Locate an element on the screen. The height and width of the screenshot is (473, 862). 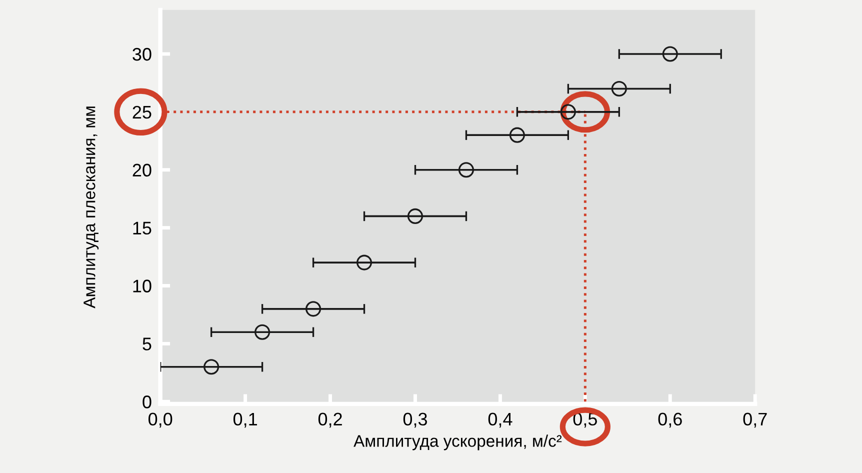
y-tick-label: 15 is located at coordinates (142, 228).